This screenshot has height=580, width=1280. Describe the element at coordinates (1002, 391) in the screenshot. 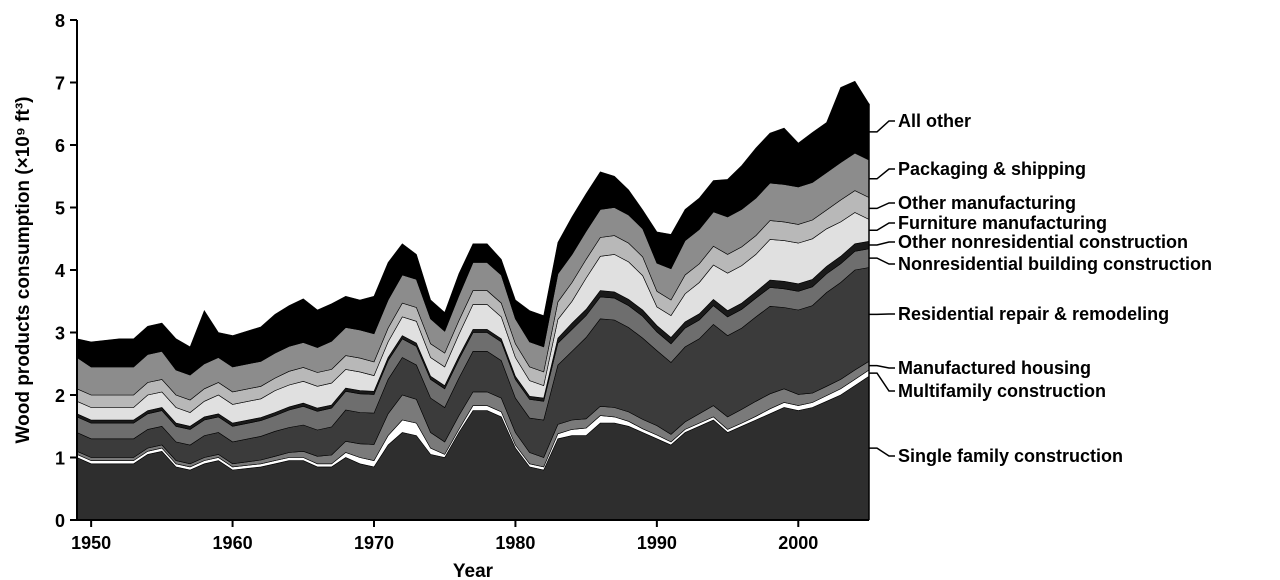

I see `legend-label: Multifamily construction` at that location.